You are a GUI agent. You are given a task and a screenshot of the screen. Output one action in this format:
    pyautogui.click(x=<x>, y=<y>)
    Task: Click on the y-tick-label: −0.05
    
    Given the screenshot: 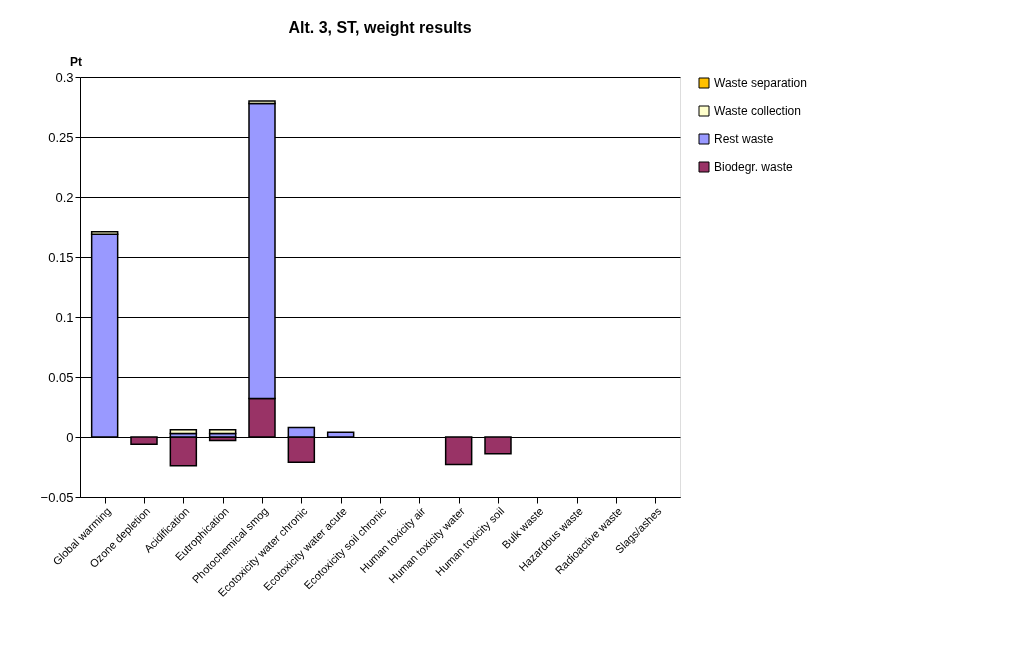 What is the action you would take?
    pyautogui.click(x=57, y=497)
    